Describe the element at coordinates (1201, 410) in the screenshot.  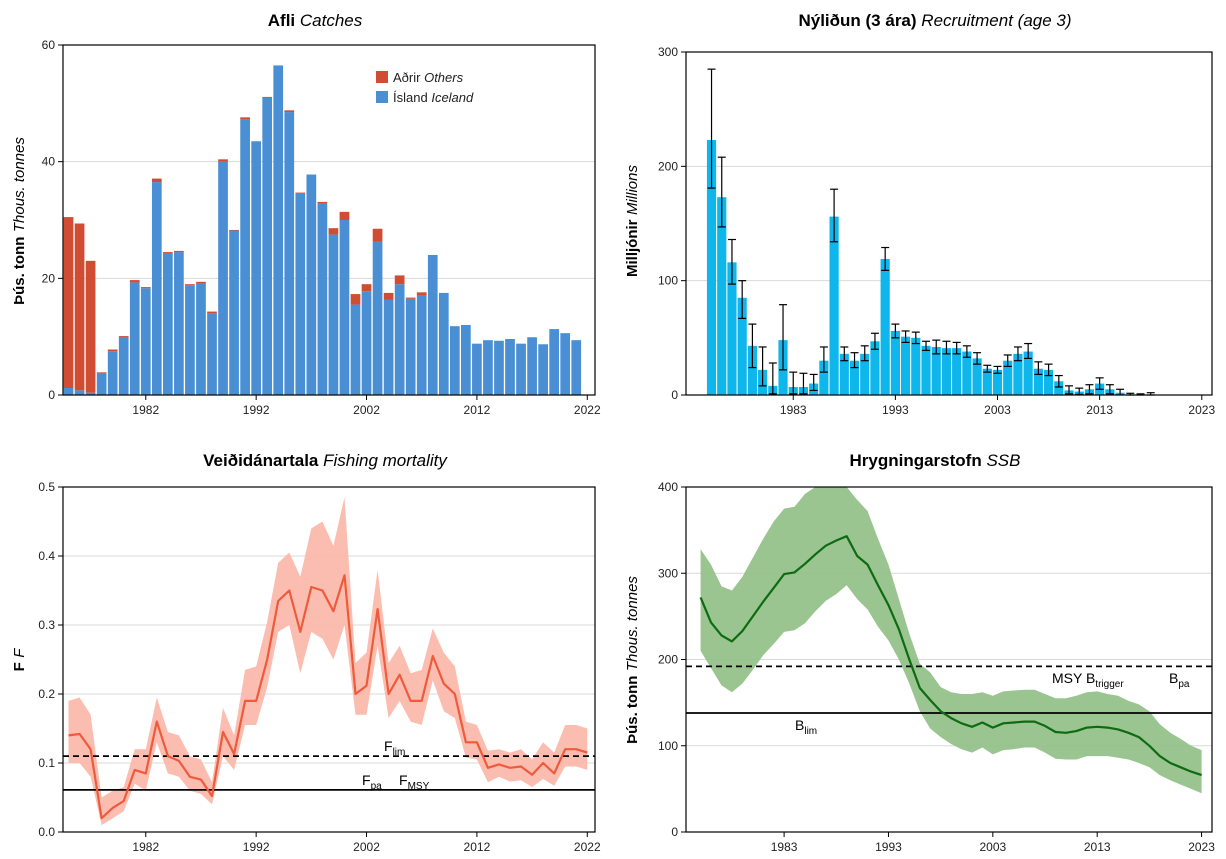
I see `x-tick-label: 2023` at that location.